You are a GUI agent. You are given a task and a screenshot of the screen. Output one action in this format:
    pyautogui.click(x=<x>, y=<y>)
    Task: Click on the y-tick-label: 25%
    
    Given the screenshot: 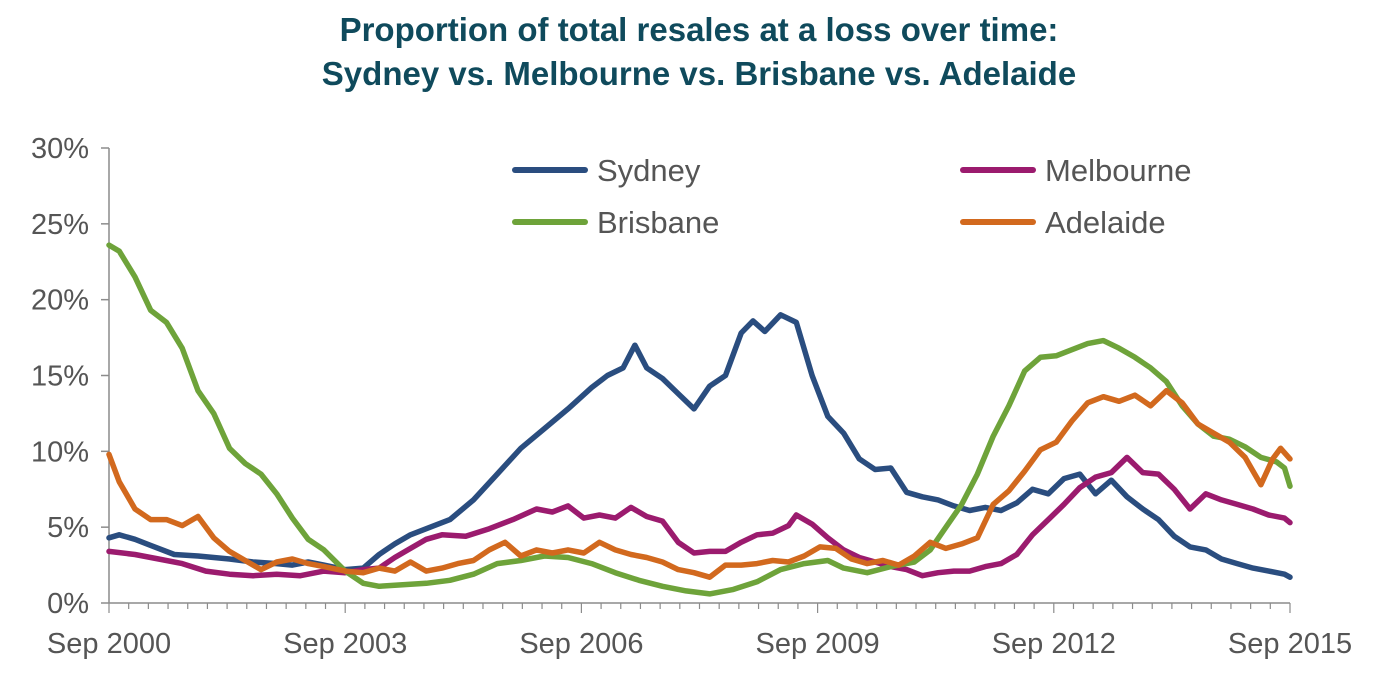 What is the action you would take?
    pyautogui.click(x=60, y=225)
    